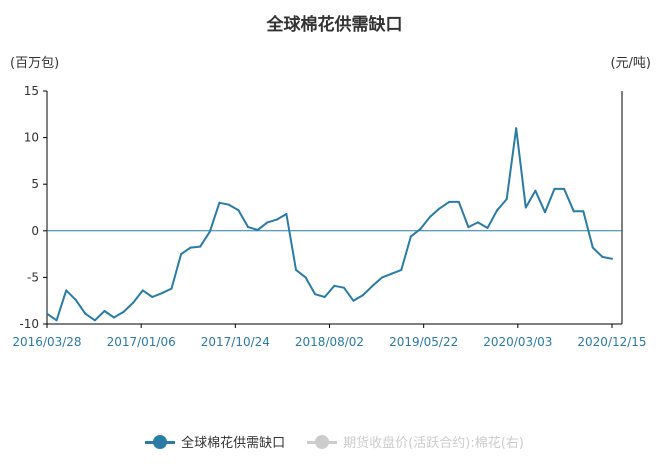 The width and height of the screenshot is (669, 473). Describe the element at coordinates (35, 184) in the screenshot. I see `y-tick-label: 5` at that location.